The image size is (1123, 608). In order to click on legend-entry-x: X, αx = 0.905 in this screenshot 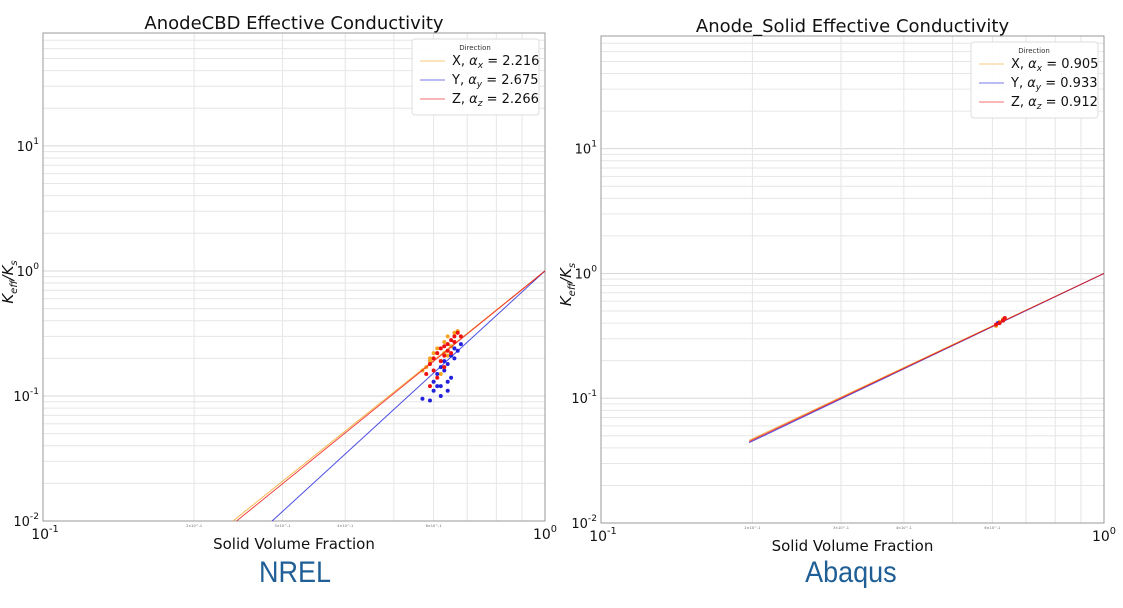, I will do `click(1054, 65)`.